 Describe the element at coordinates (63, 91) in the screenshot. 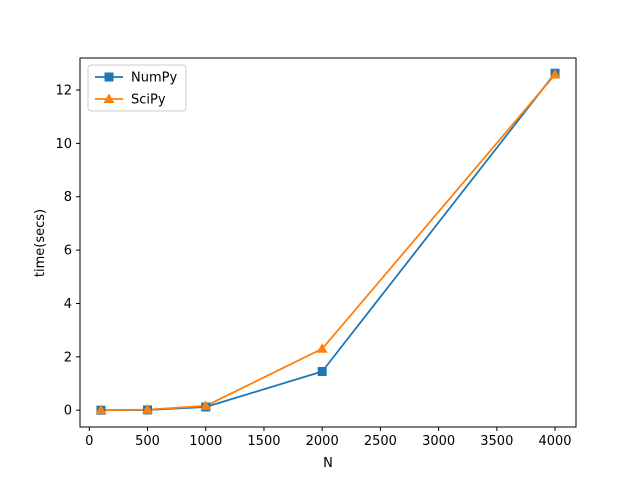

I see `y-tick-label: 12` at that location.